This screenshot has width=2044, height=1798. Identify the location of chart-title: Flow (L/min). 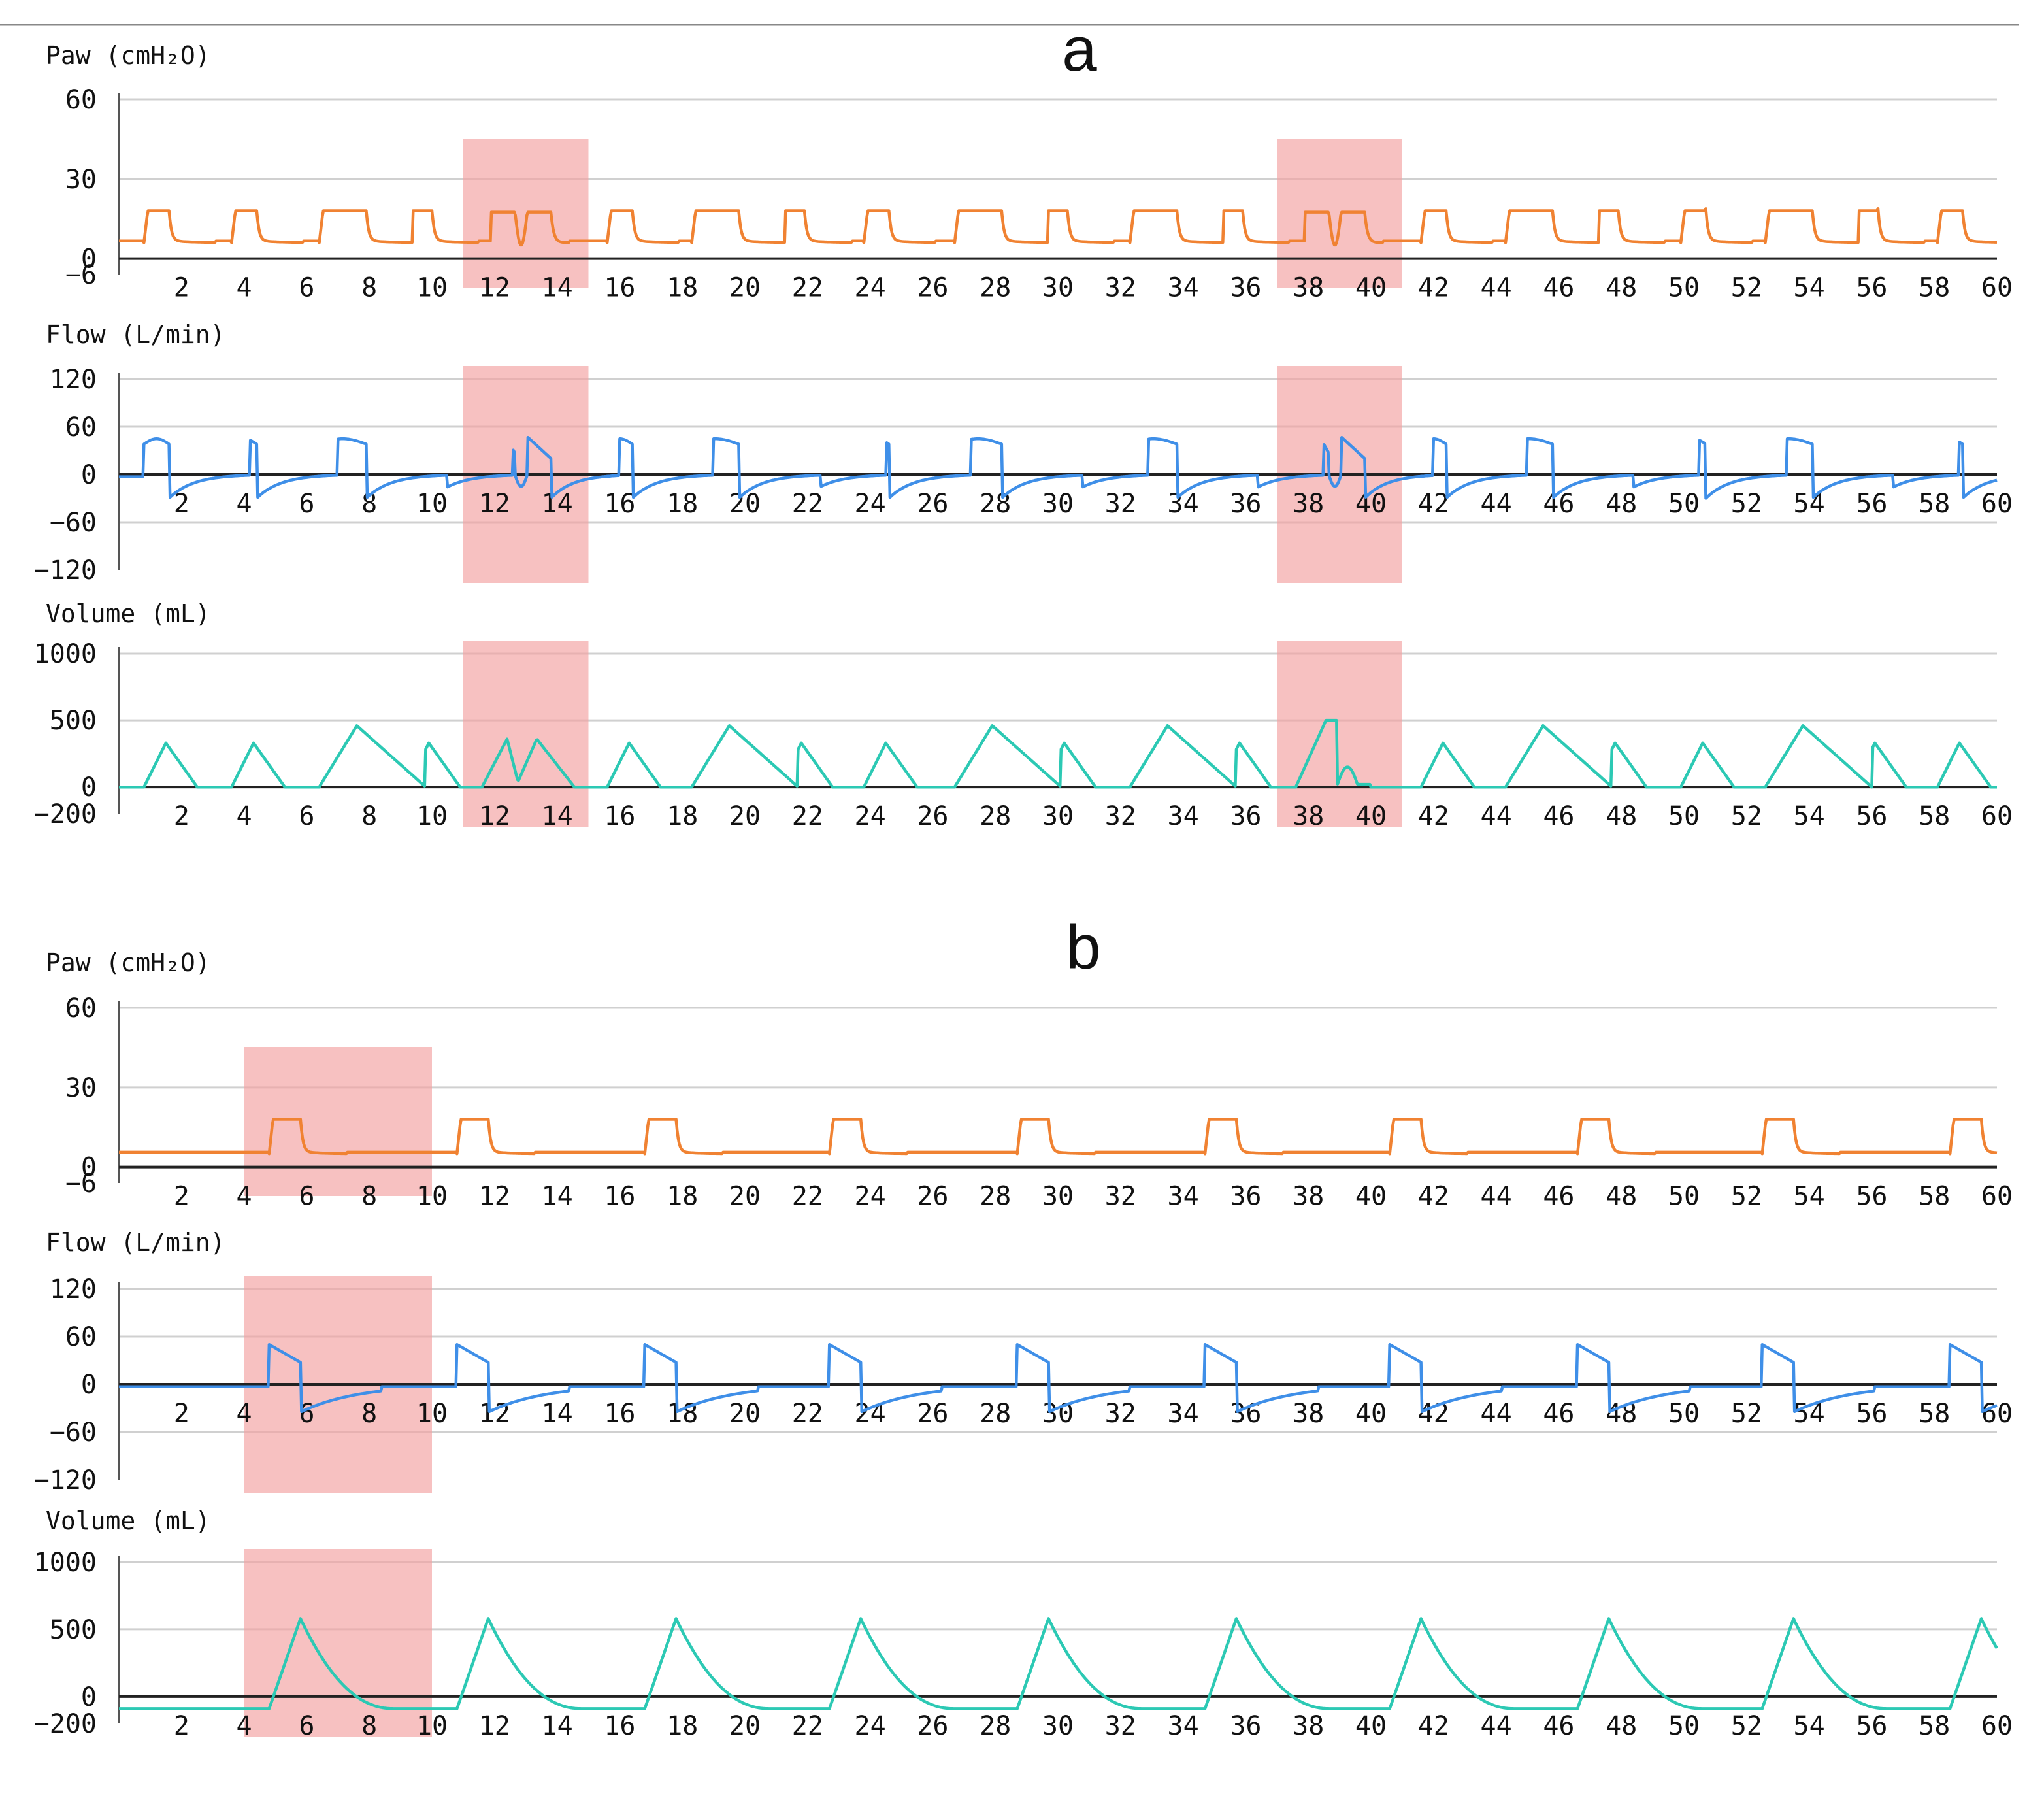
(135, 1243).